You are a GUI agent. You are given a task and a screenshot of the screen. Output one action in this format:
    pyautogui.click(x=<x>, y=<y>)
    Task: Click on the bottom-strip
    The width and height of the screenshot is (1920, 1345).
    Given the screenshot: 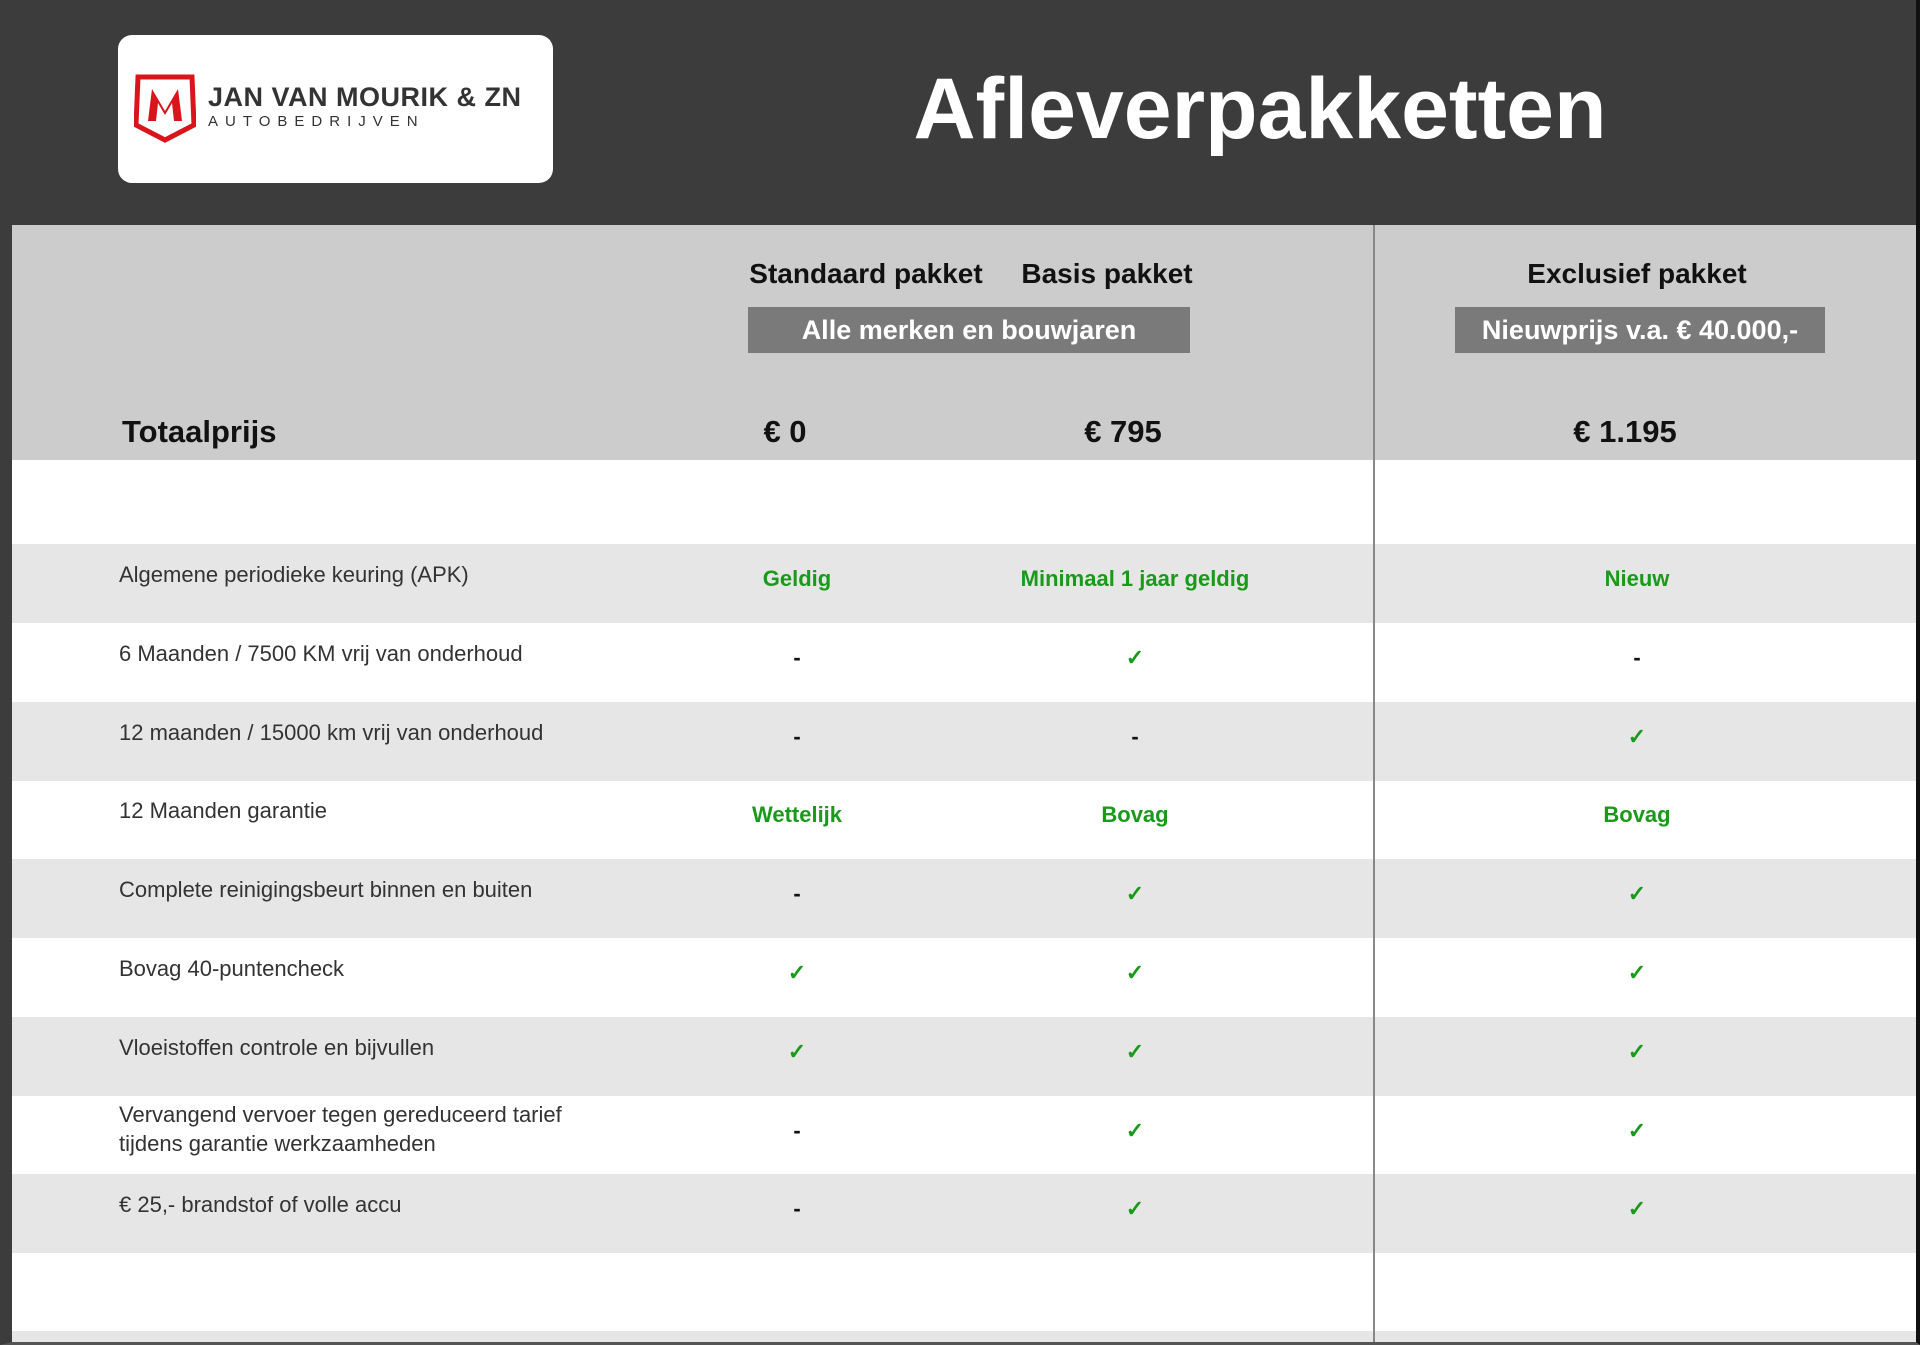 What is the action you would take?
    pyautogui.click(x=964, y=1336)
    